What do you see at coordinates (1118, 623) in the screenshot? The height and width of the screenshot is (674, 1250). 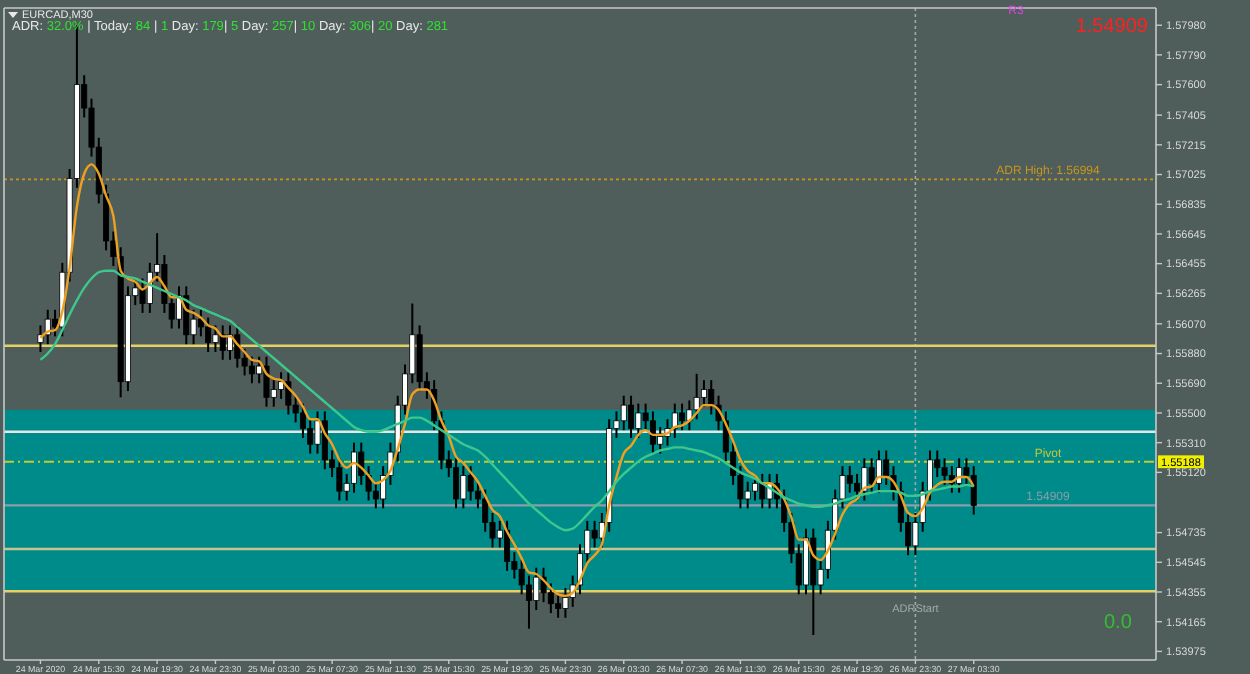 I see `text: 0.0` at bounding box center [1118, 623].